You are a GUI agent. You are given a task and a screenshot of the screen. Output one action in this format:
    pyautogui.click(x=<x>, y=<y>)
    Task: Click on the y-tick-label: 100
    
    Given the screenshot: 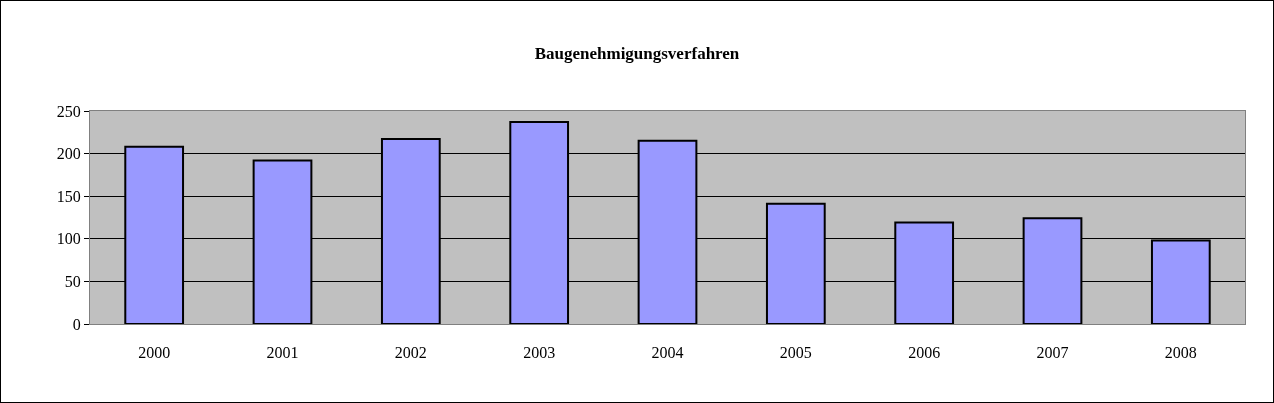 What is the action you would take?
    pyautogui.click(x=68, y=239)
    